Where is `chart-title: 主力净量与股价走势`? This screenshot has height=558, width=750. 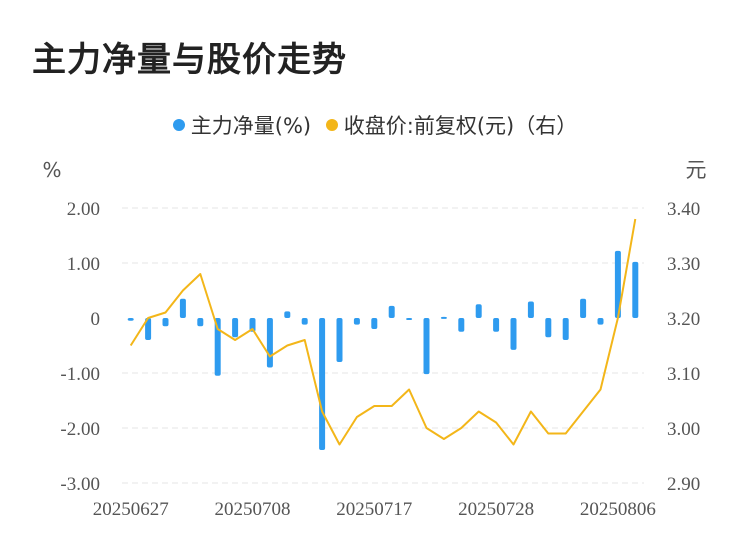
chart-title: 主力净量与股价走势 is located at coordinates (189, 60).